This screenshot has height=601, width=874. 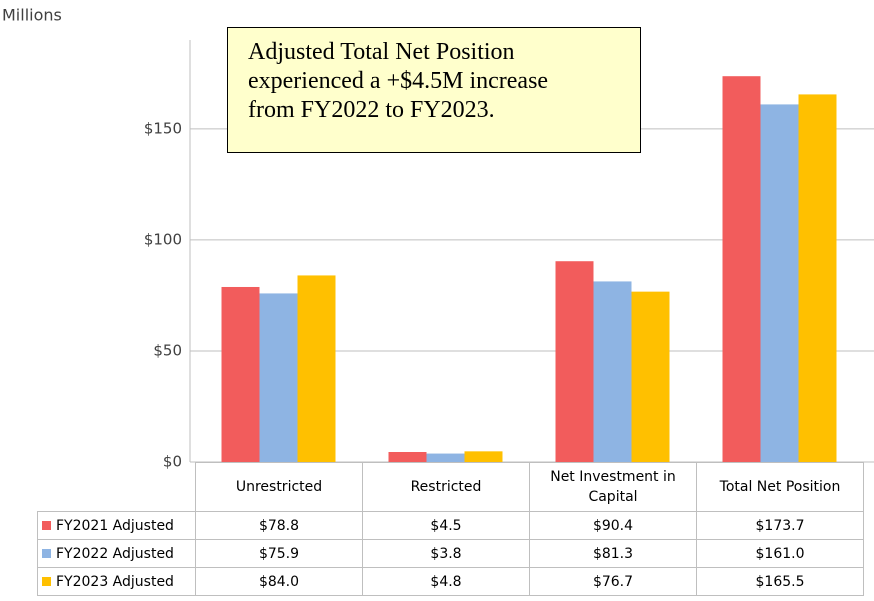 What do you see at coordinates (381, 52) in the screenshot?
I see `annotation-line: Adjusted Total Net Position` at bounding box center [381, 52].